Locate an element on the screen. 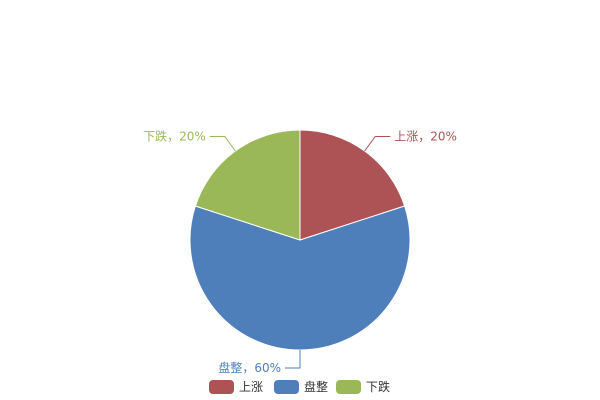 The width and height of the screenshot is (600, 400). legend-label: 上涨 is located at coordinates (251, 386).